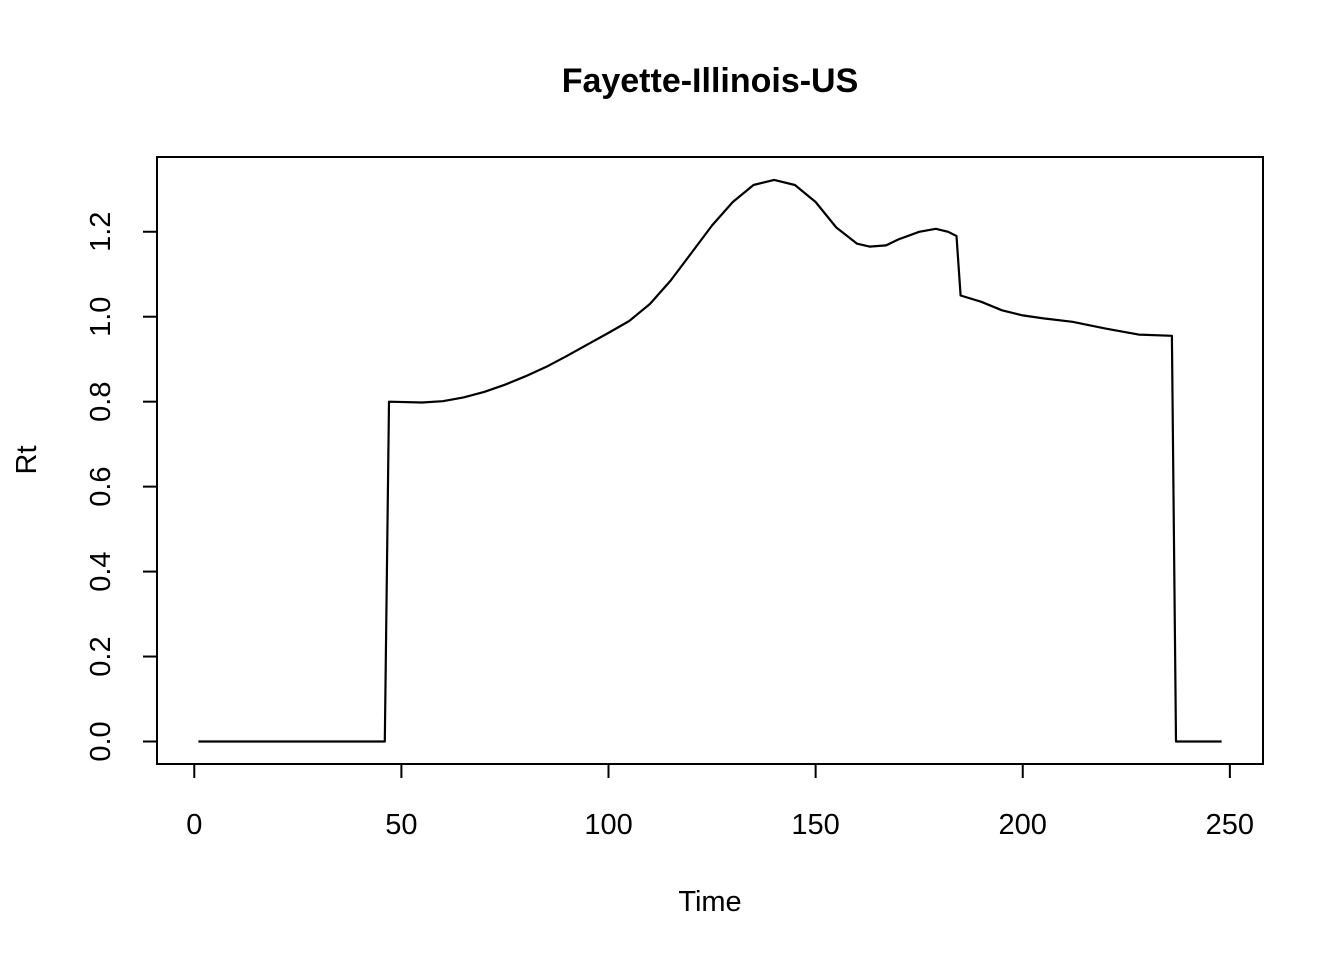 The image size is (1344, 960). Describe the element at coordinates (101, 486) in the screenshot. I see `y-tick-label: 0.6` at that location.